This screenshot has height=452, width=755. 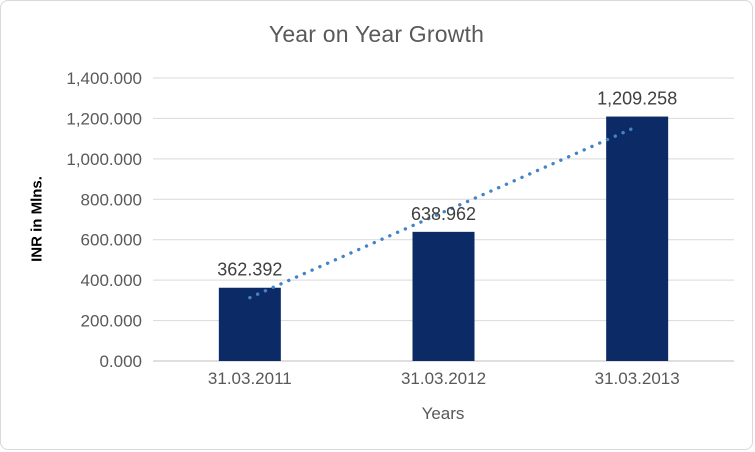 What do you see at coordinates (443, 378) in the screenshot?
I see `x-tick-label: 31.03.2012` at bounding box center [443, 378].